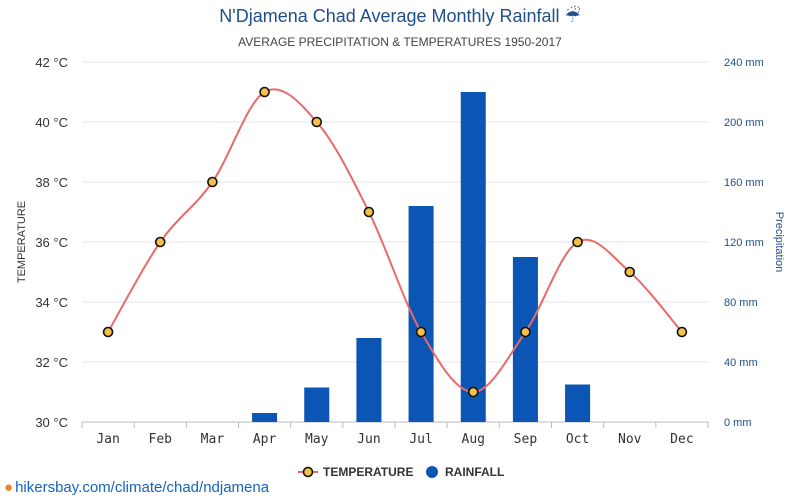  What do you see at coordinates (572, 16) in the screenshot?
I see `umbrella-icon: ☔` at bounding box center [572, 16].